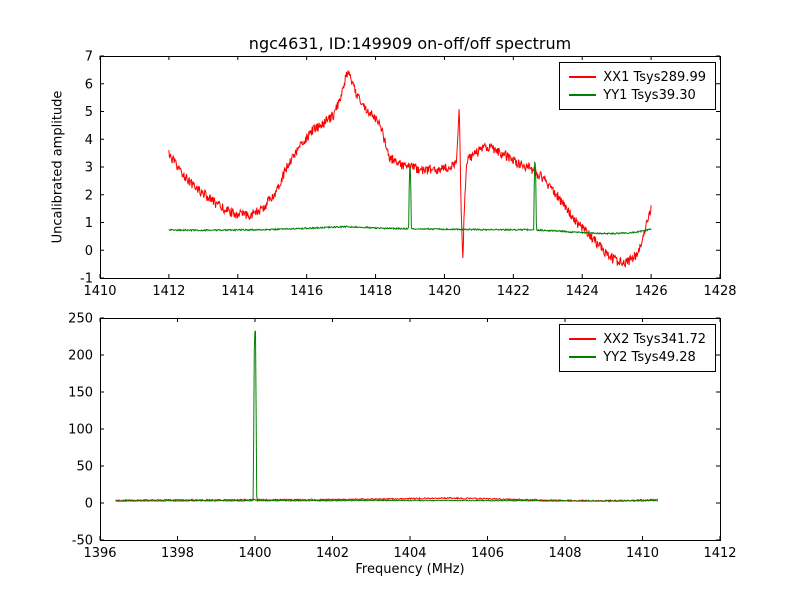 The width and height of the screenshot is (800, 600). I want to click on legend-label: XX2 Tsys341.72, so click(654, 339).